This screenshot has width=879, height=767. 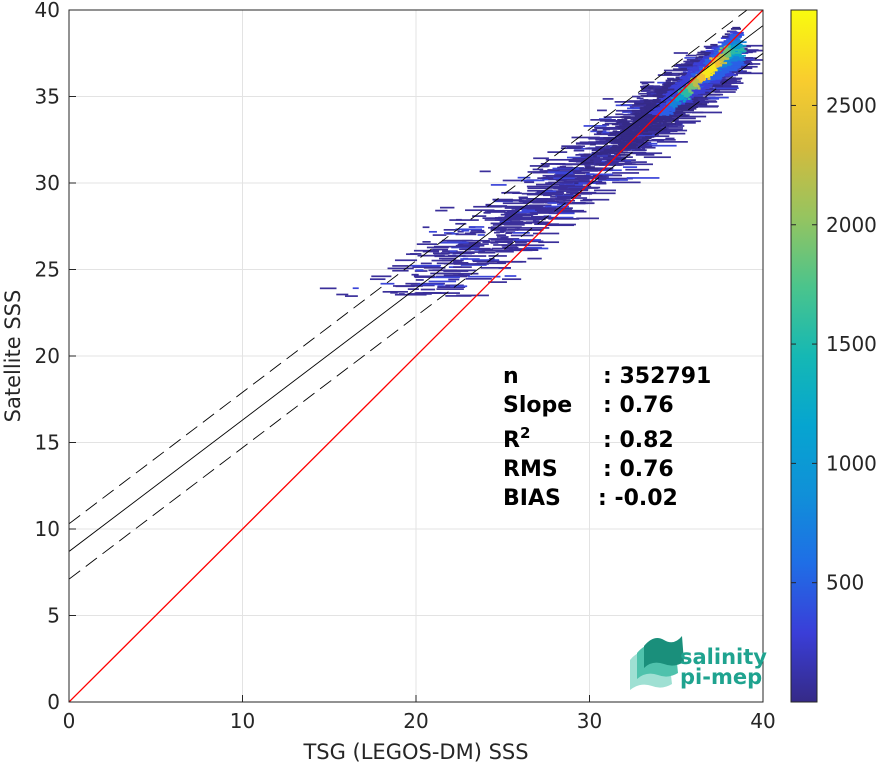 I want to click on x-axis-label: TSG (LEGOS-DM) SSS, so click(x=415, y=752).